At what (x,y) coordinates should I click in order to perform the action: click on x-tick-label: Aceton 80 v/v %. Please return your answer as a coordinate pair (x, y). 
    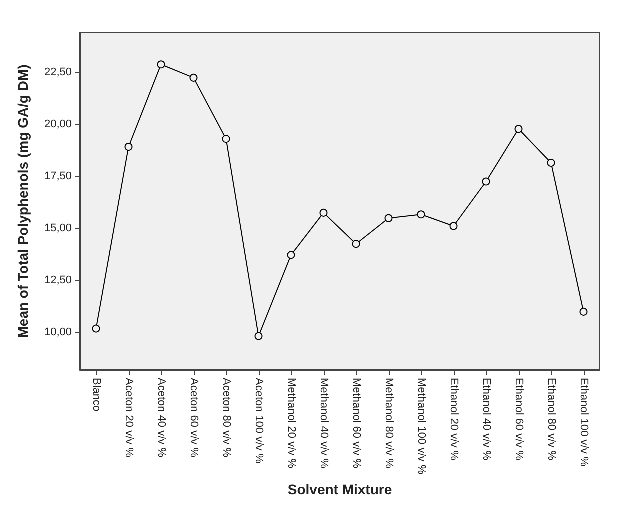
    Looking at the image, I should click on (226, 418).